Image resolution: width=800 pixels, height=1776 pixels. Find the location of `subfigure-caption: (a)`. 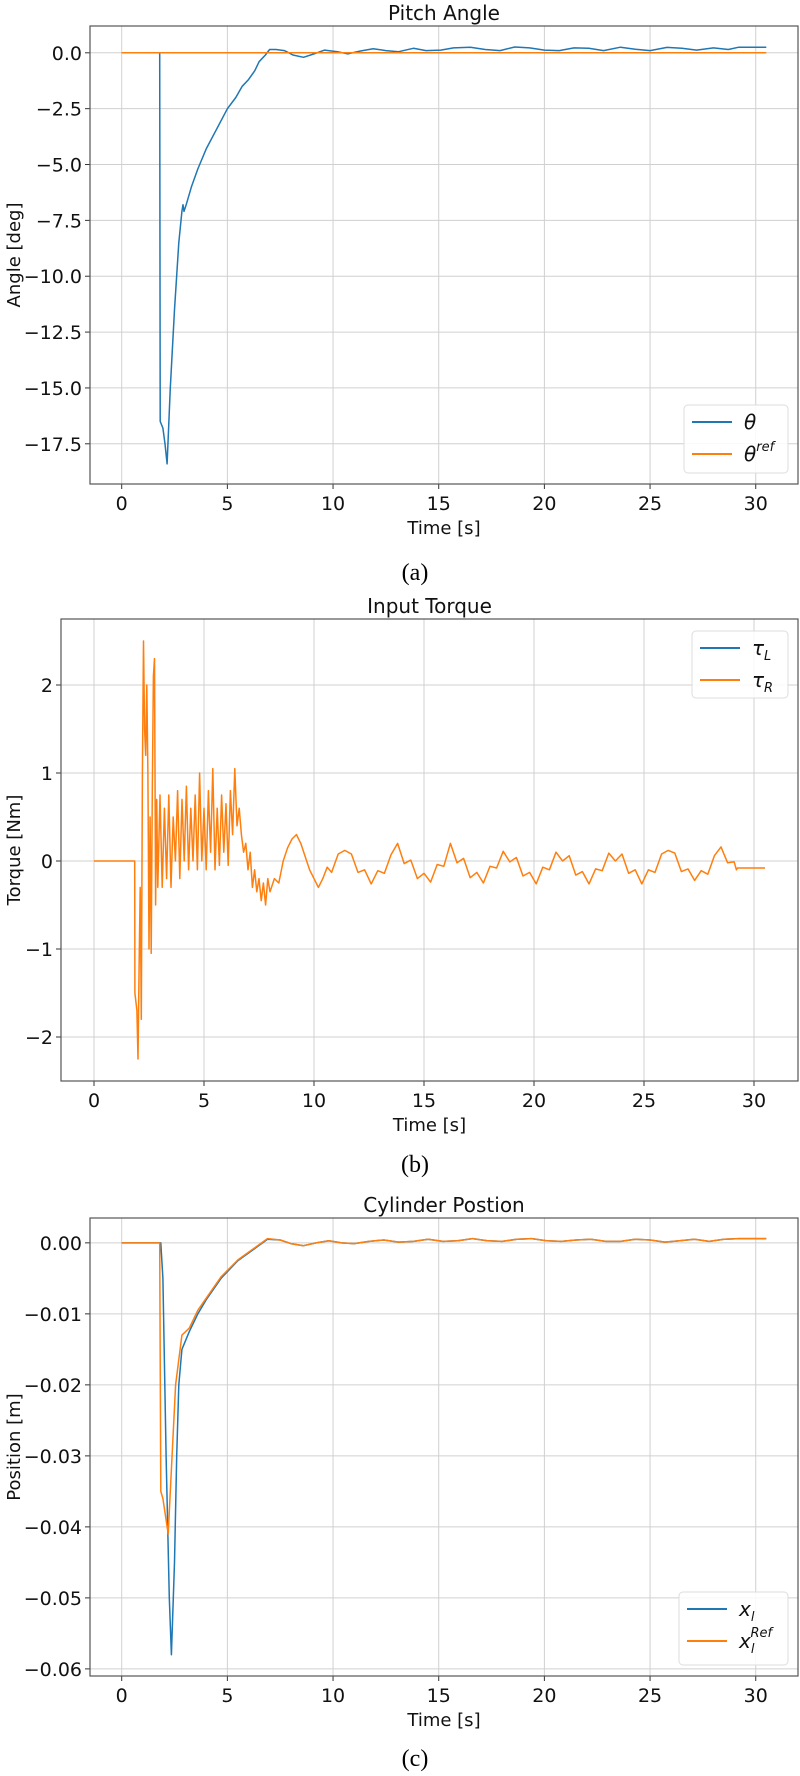

subfigure-caption: (a) is located at coordinates (415, 573).